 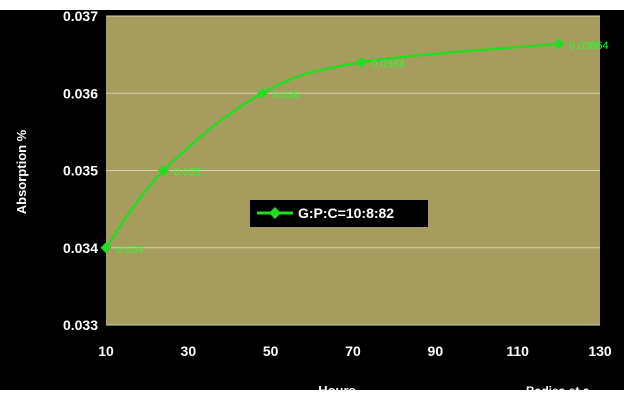 What do you see at coordinates (130, 250) in the screenshot?
I see `data-label: 0.034` at bounding box center [130, 250].